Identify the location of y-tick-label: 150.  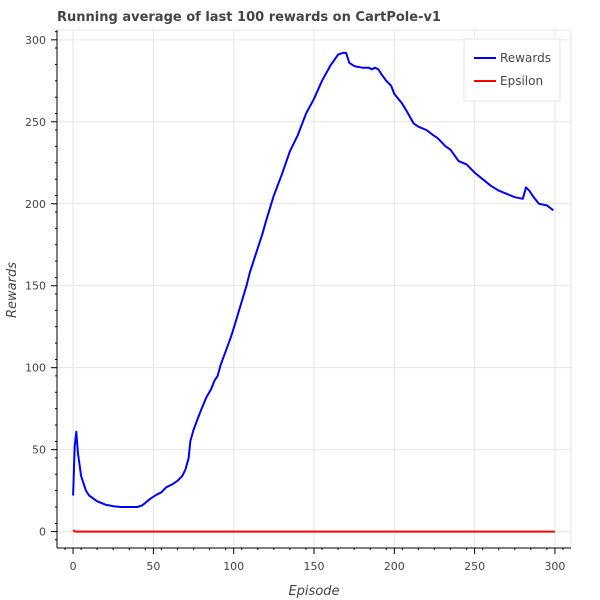
(35, 286).